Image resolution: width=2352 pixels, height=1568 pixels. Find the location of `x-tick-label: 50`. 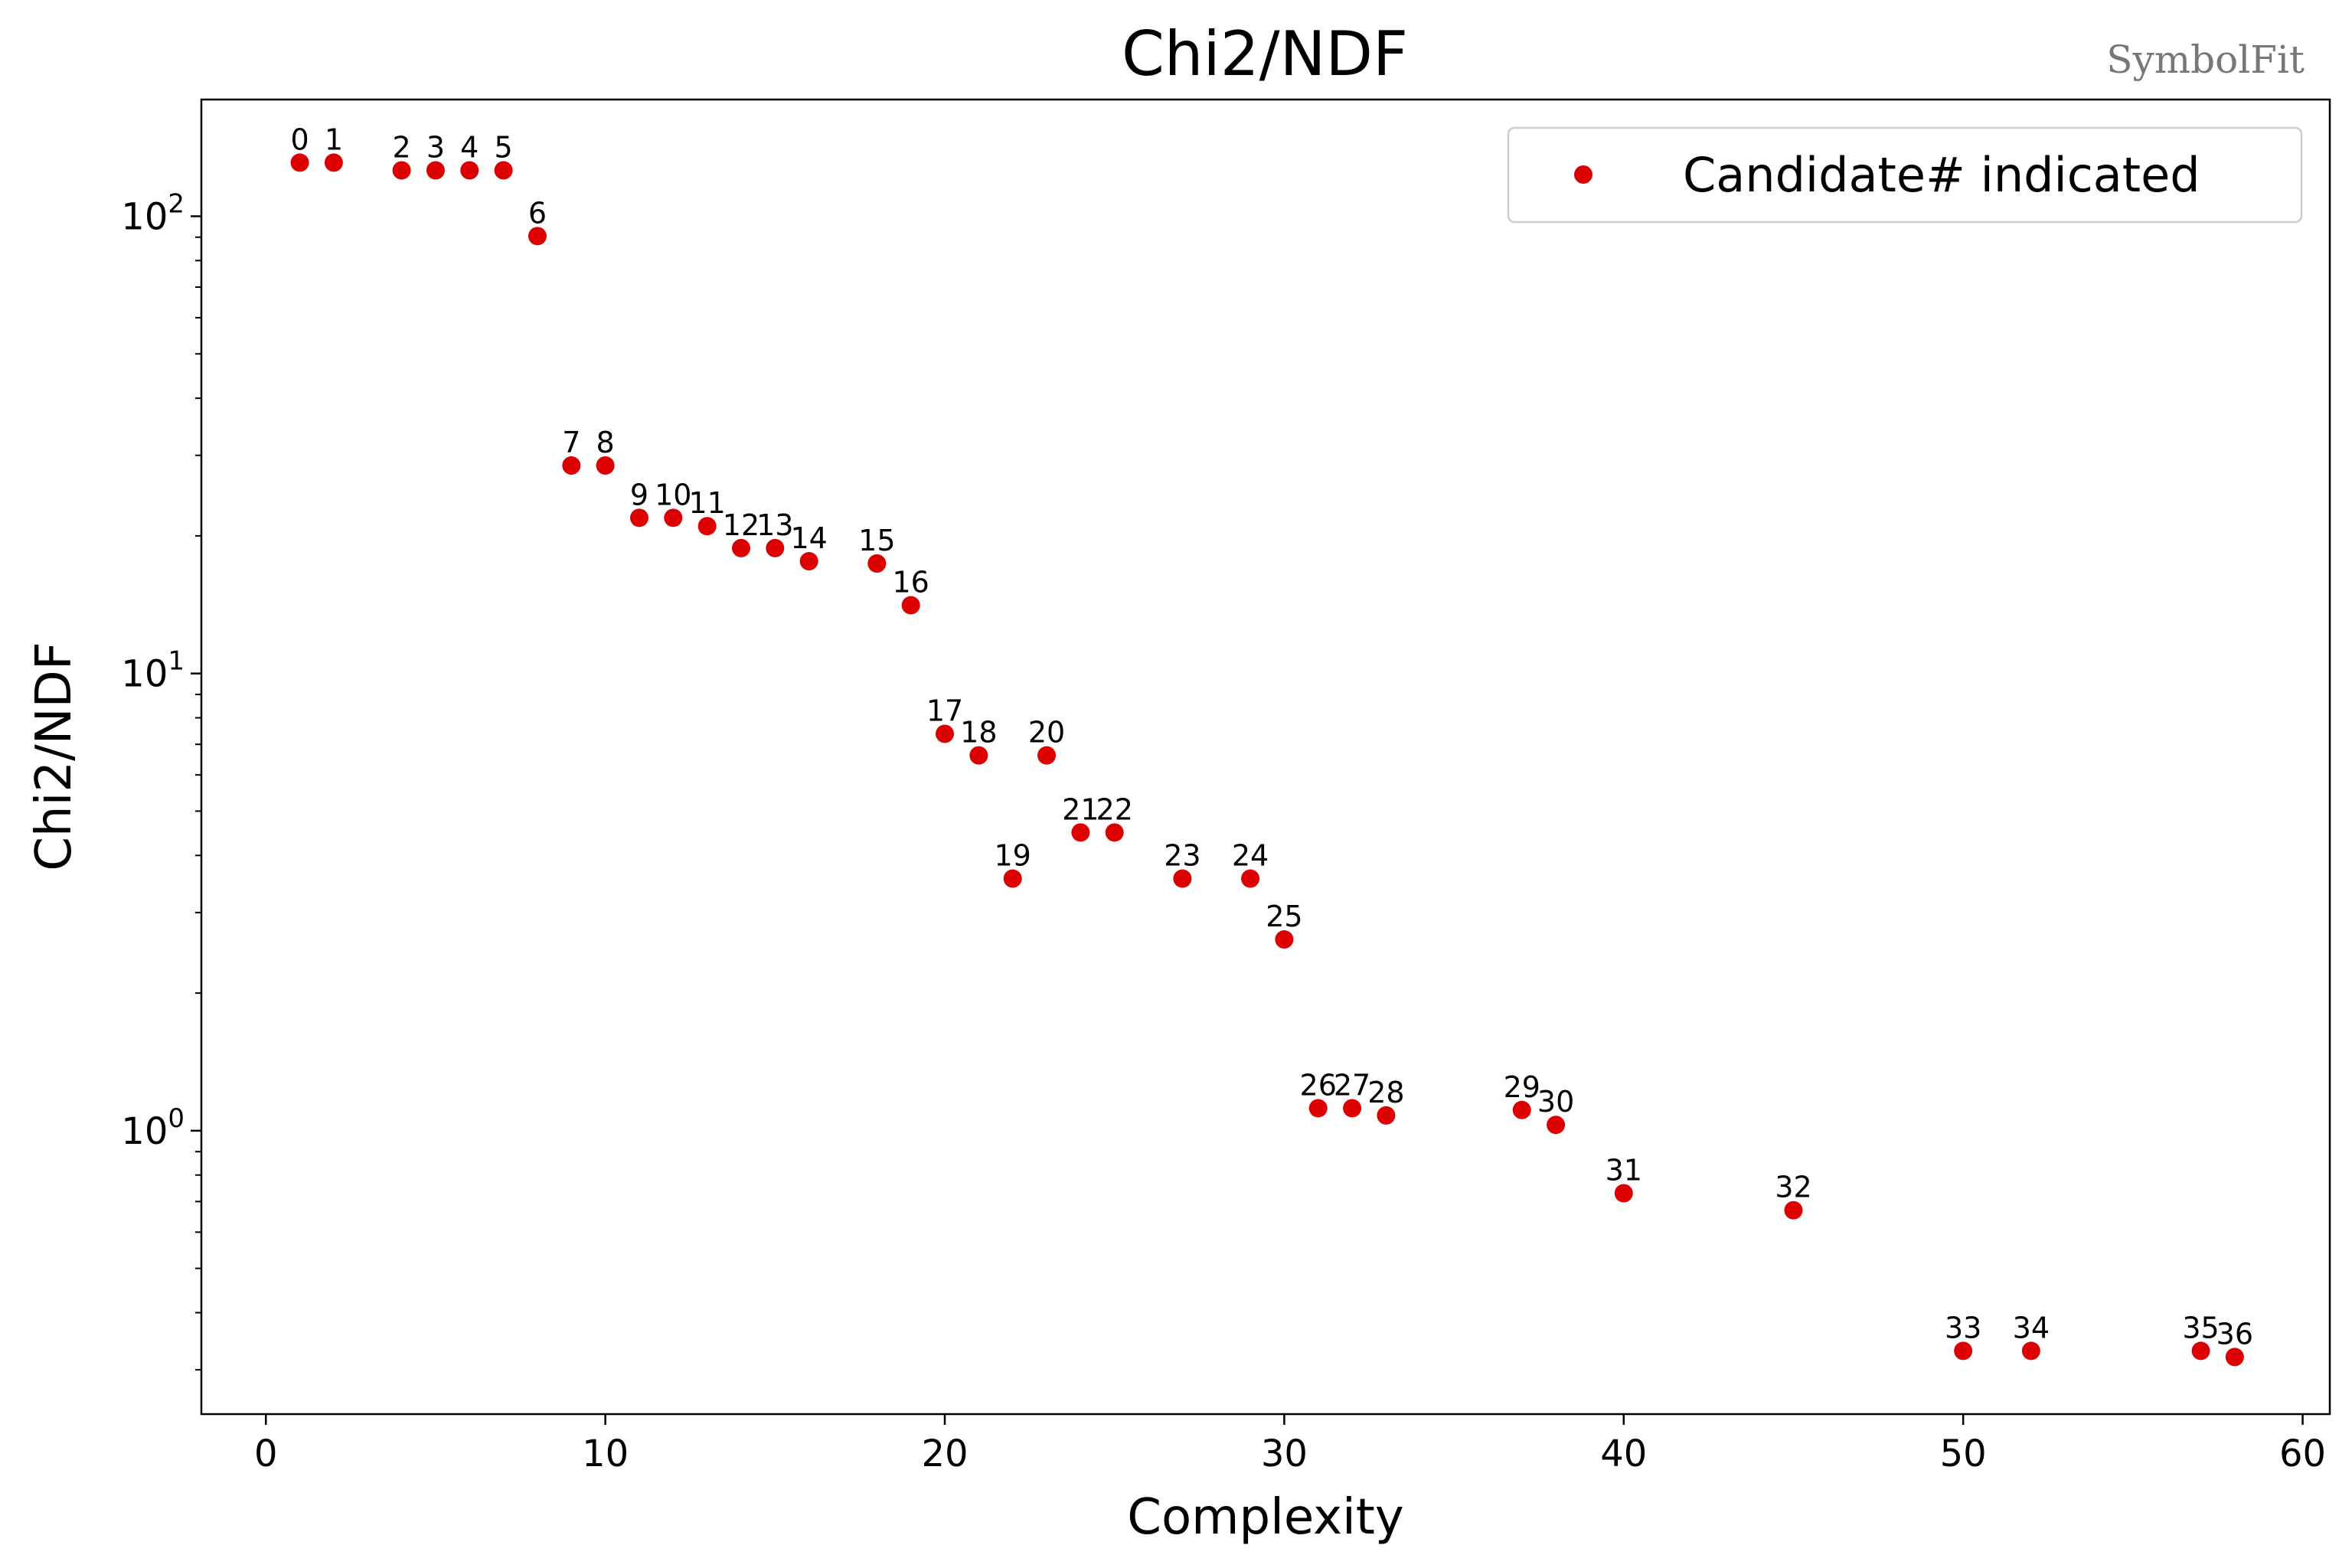

x-tick-label: 50 is located at coordinates (1963, 1453).